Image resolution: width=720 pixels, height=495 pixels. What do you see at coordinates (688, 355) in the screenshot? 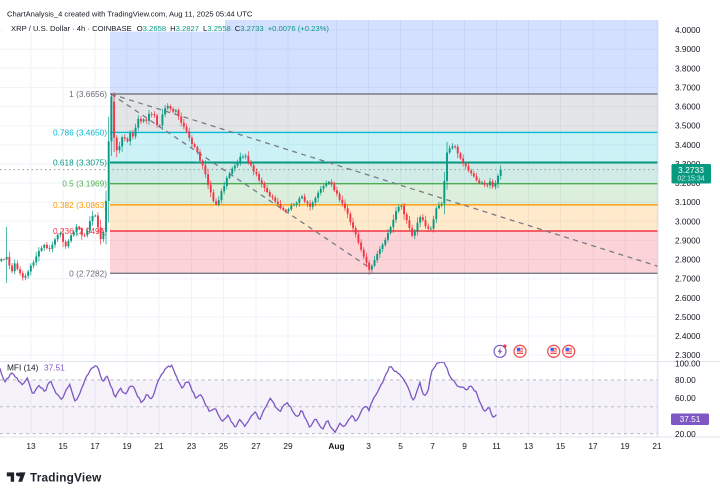
I see `svg-text: 2.3000` at bounding box center [688, 355].